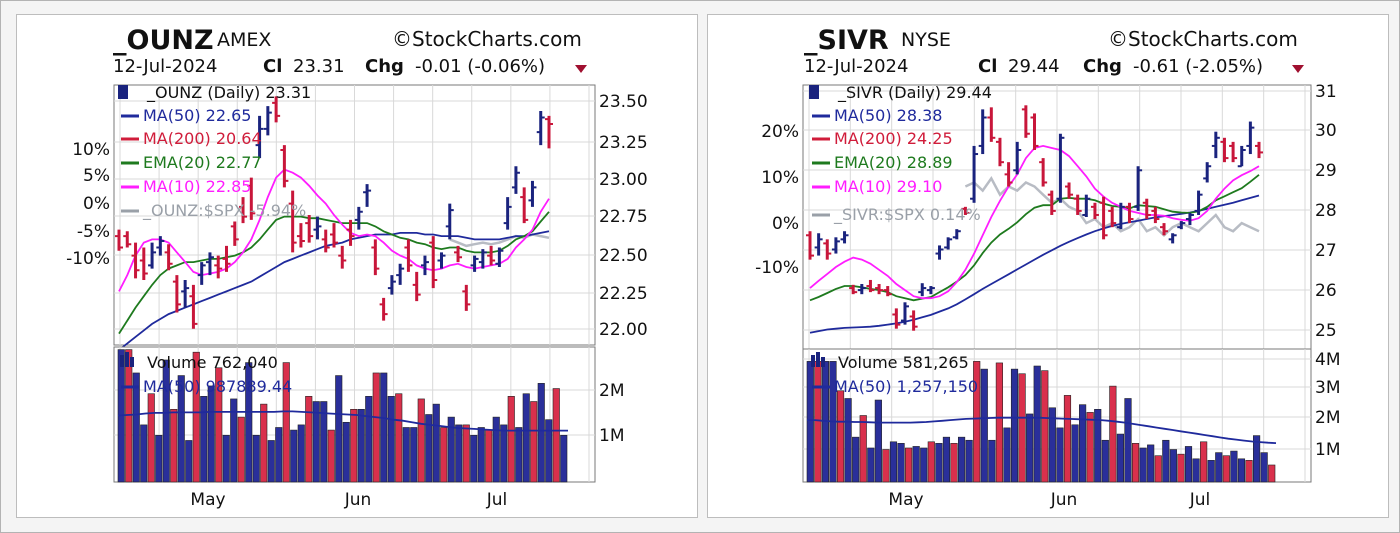 Image resolution: width=1400 pixels, height=533 pixels. Describe the element at coordinates (893, 162) in the screenshot. I see `legend-label: EMA(20) 28.89` at that location.